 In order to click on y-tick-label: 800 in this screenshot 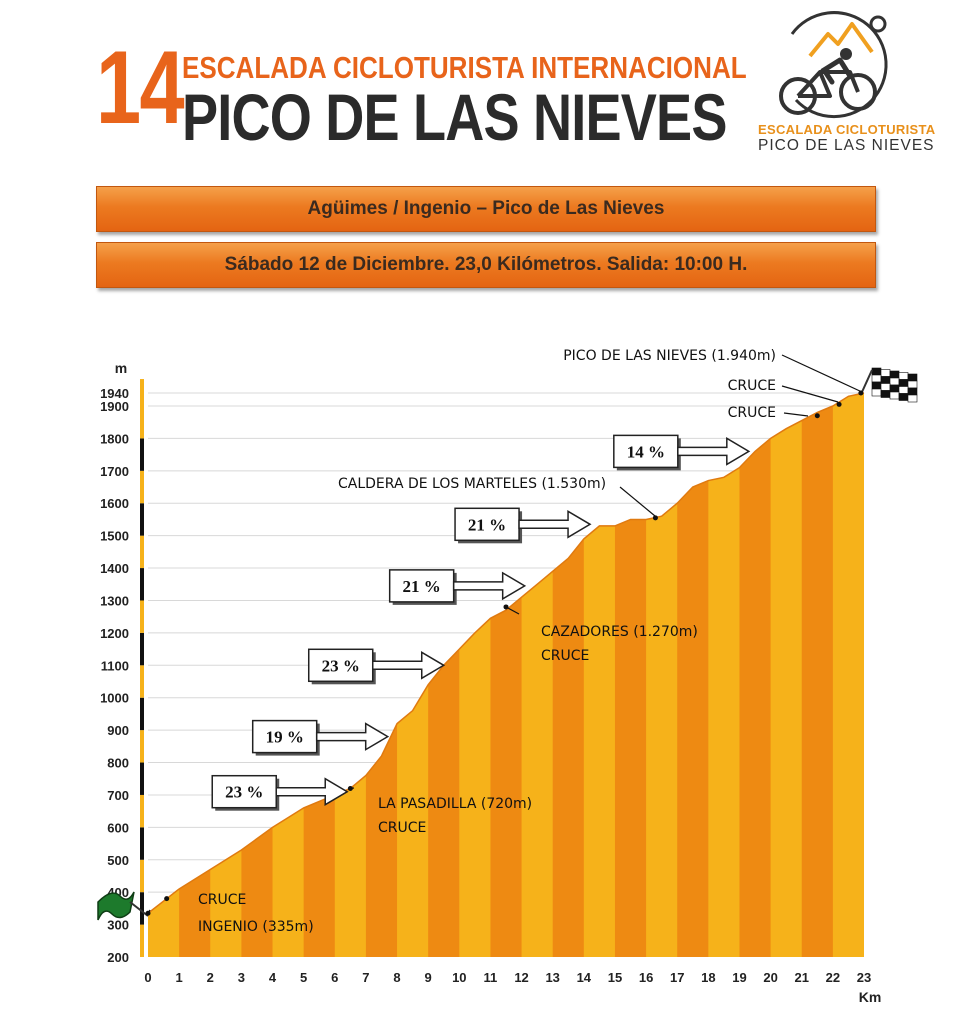, I will do `click(118, 763)`.